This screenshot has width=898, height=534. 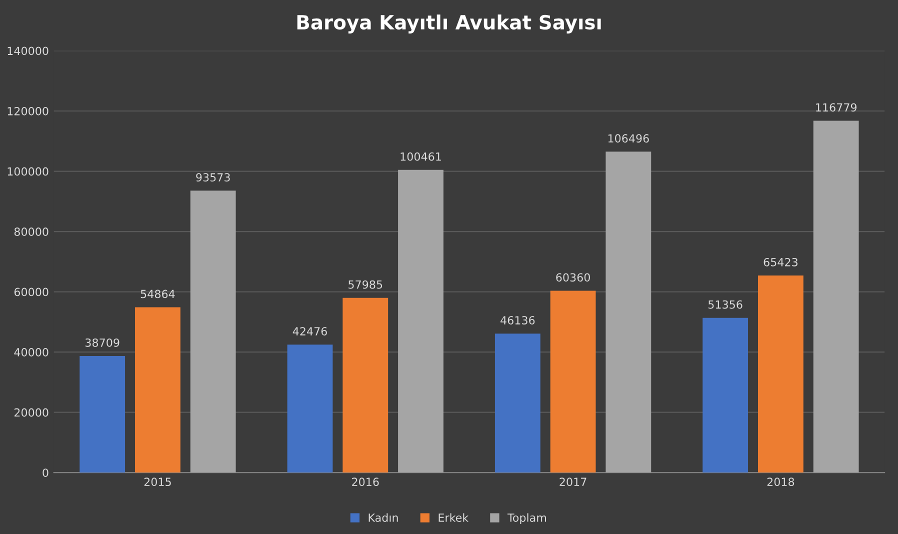 What do you see at coordinates (780, 482) in the screenshot?
I see `x-tick-label: 2018` at bounding box center [780, 482].